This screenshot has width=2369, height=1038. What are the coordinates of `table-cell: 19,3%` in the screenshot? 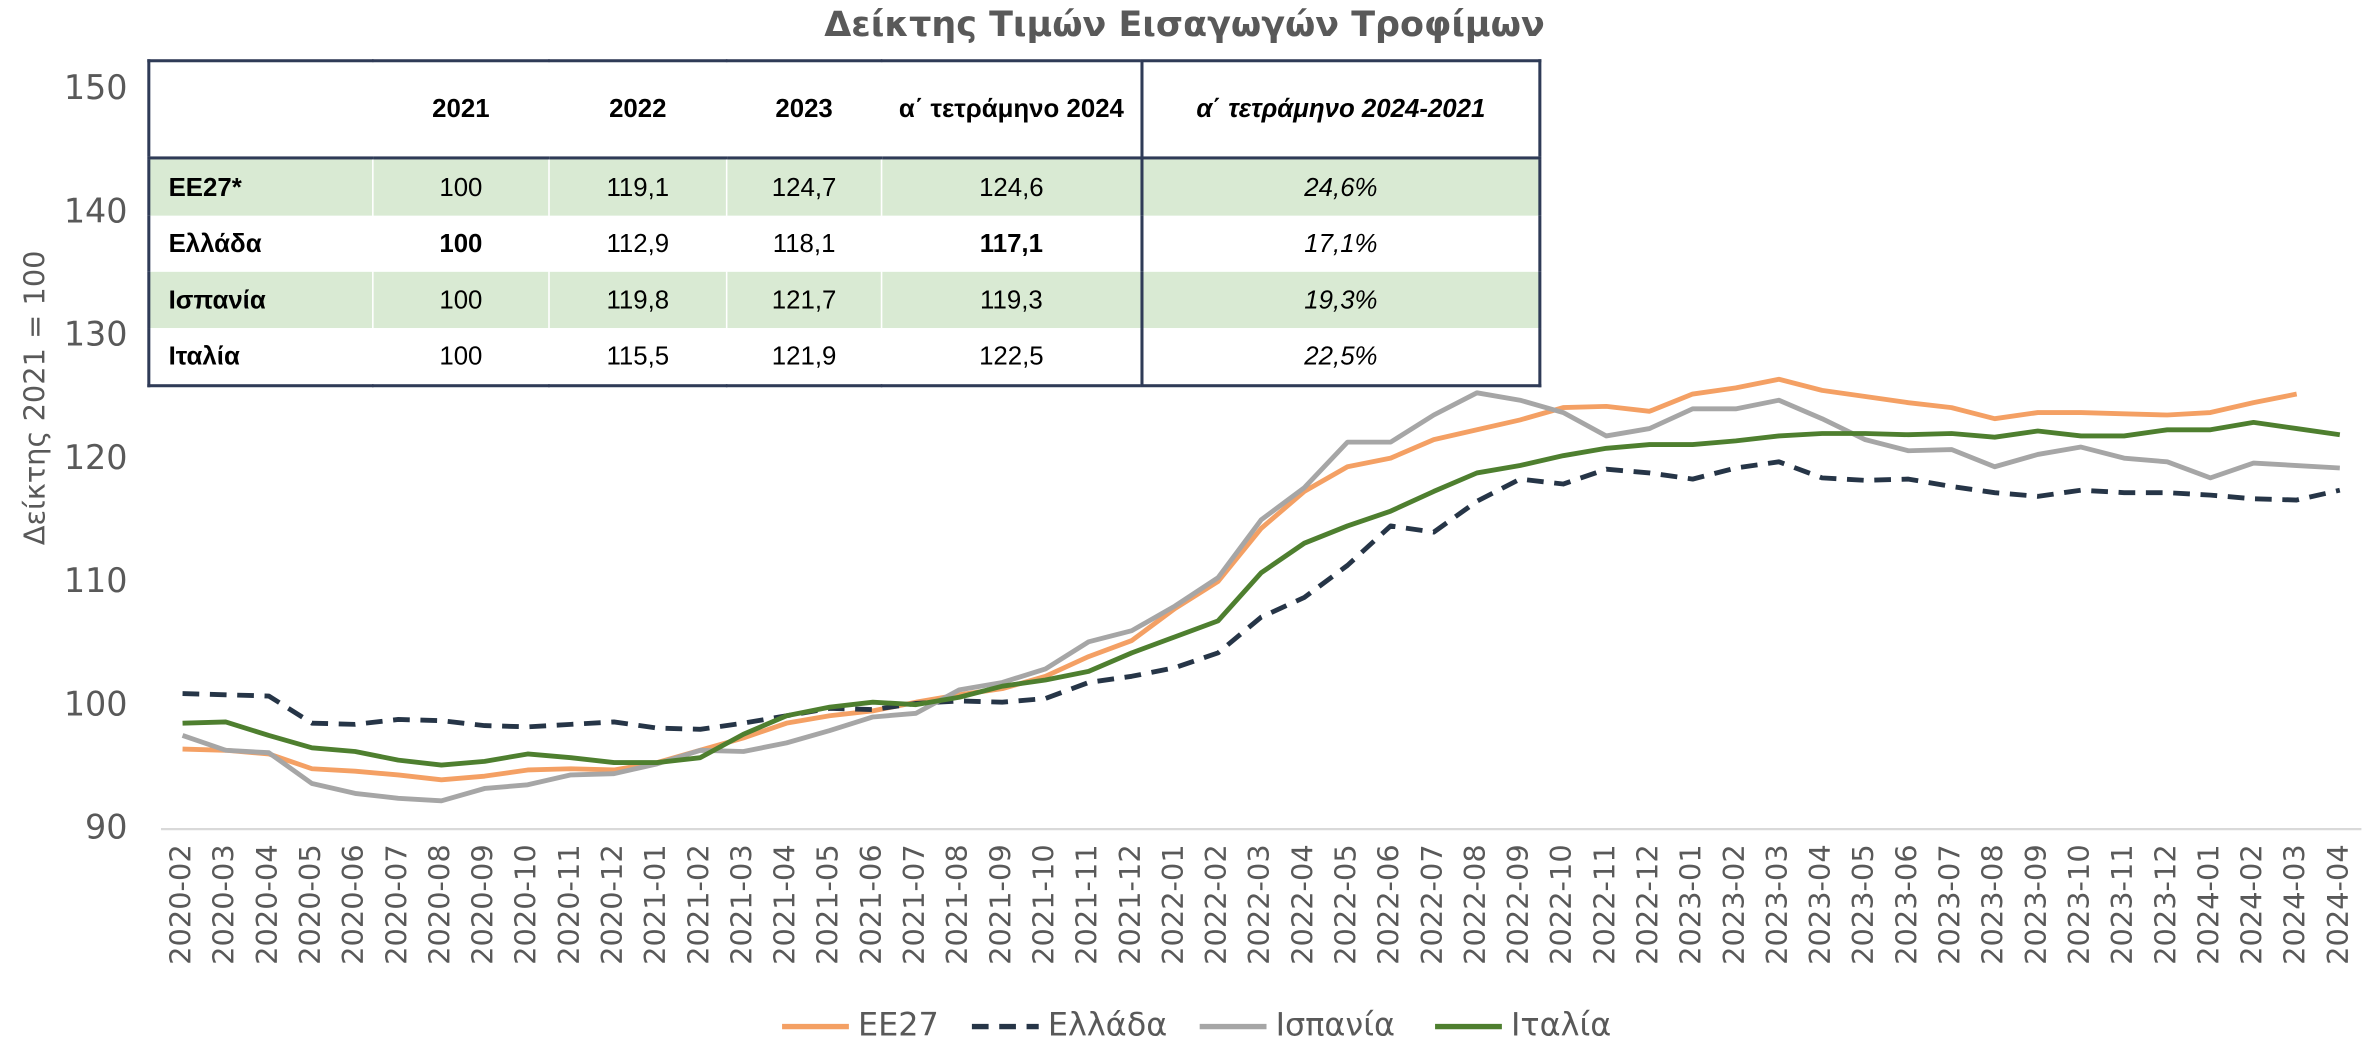 It's located at (1341, 300).